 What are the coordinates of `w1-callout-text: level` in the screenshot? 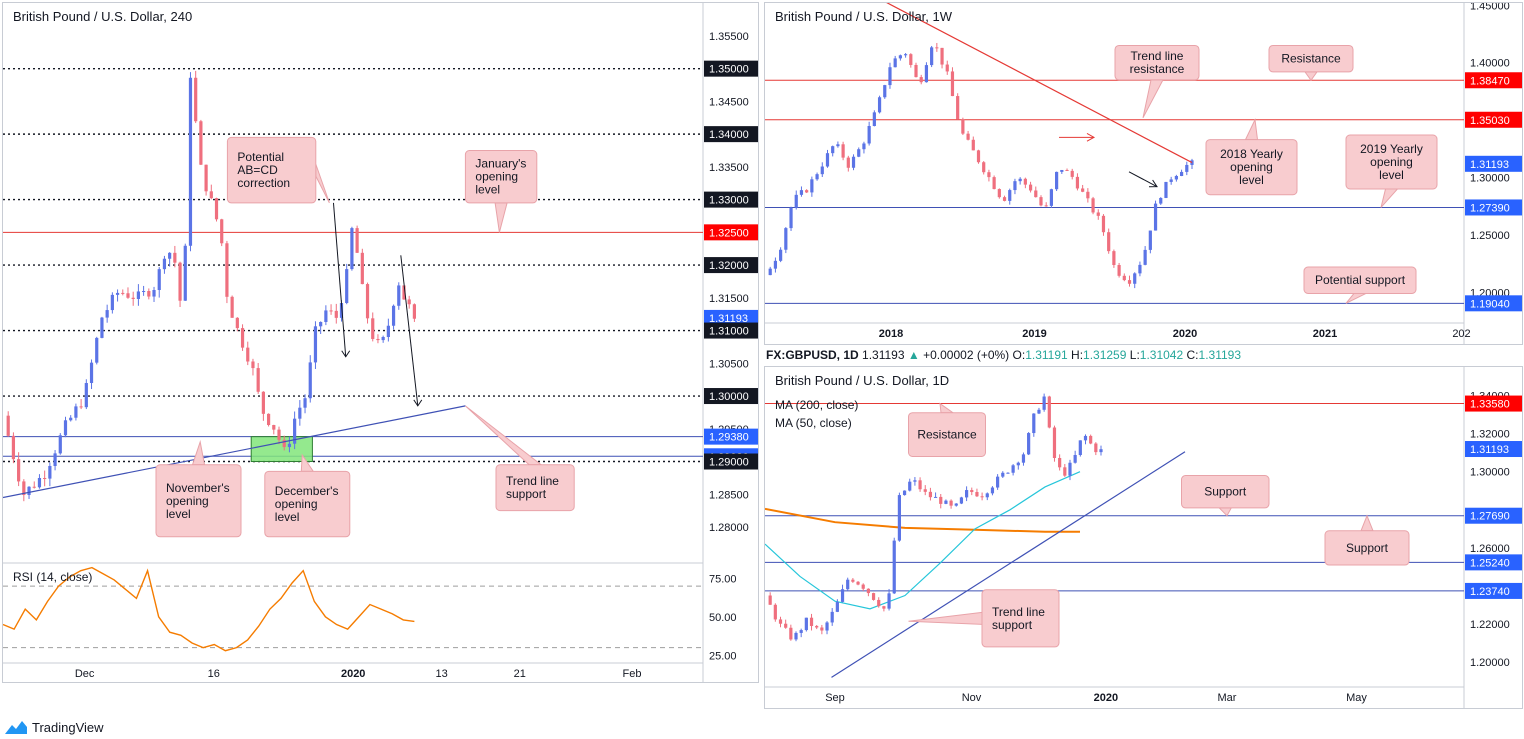 It's located at (1391, 175).